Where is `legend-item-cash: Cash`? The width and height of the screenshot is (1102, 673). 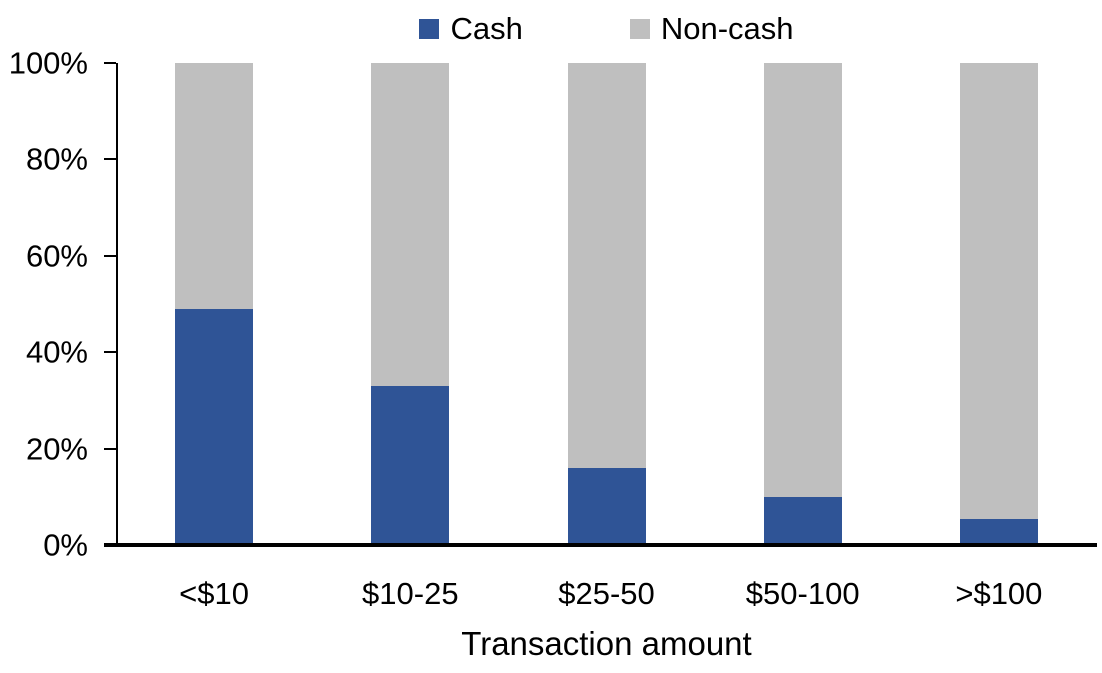
legend-item-cash: Cash is located at coordinates (471, 28).